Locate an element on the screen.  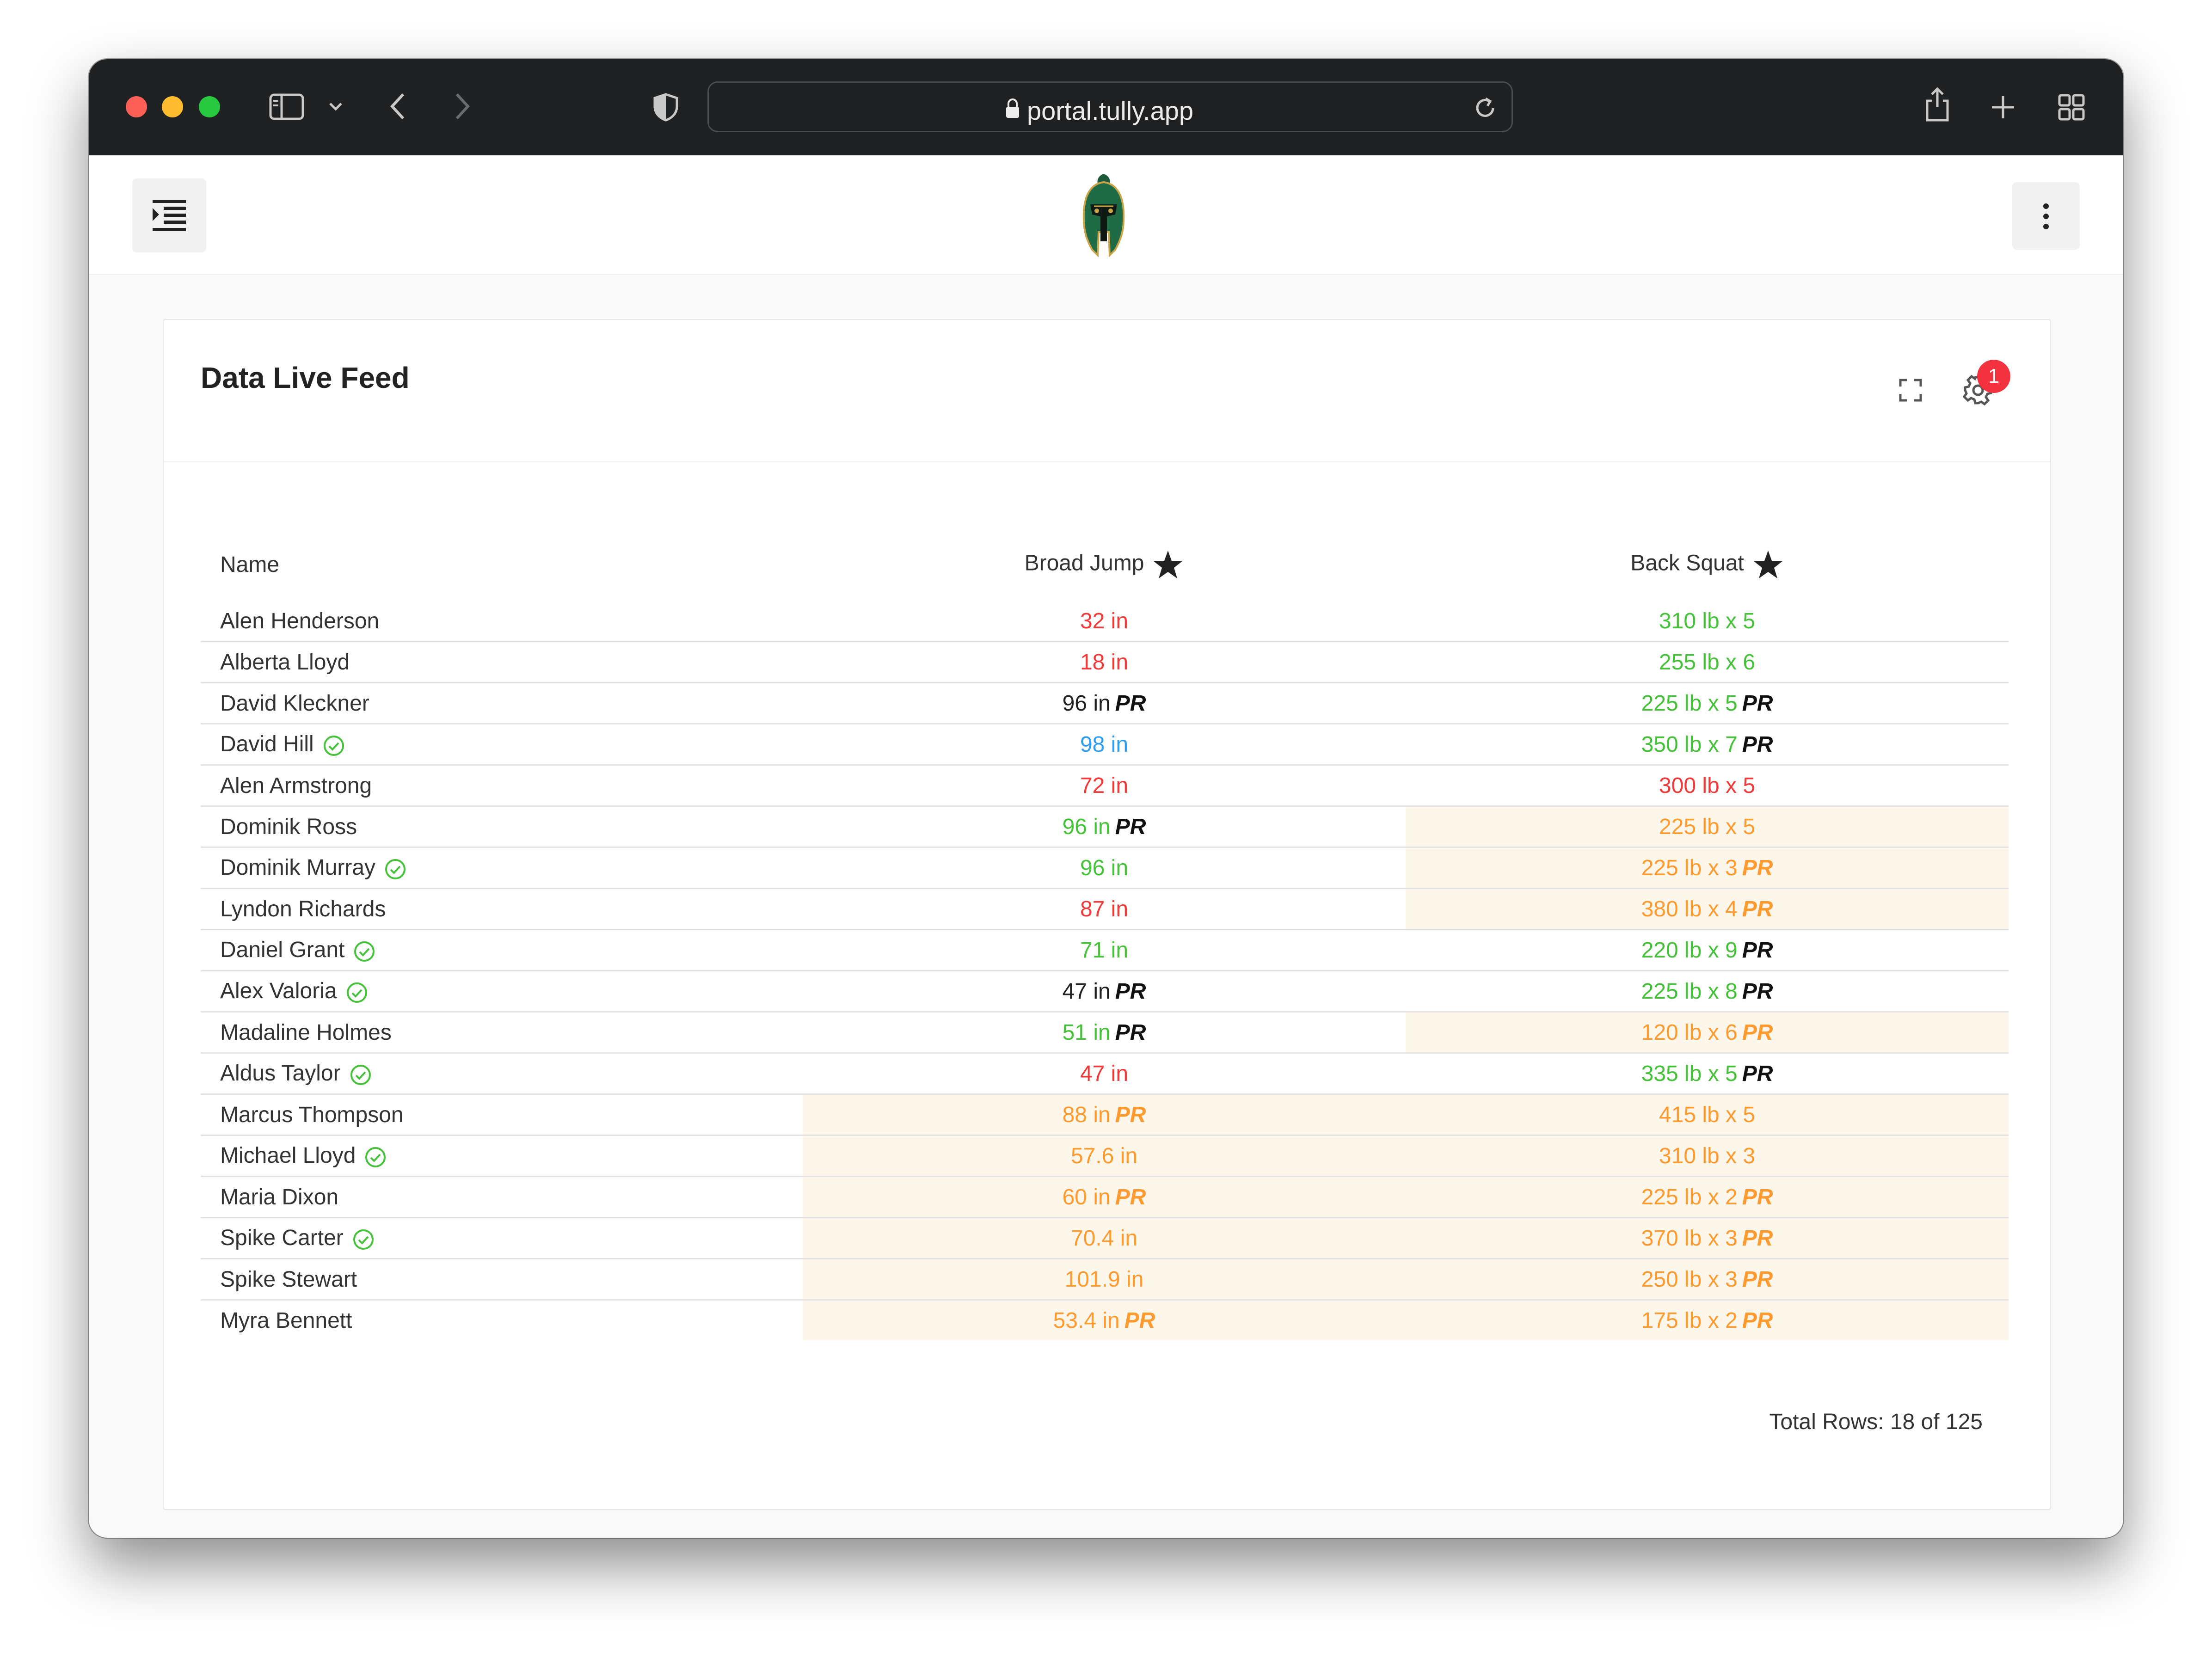
athlete-name-cell: Alen Armstrong is located at coordinates (502, 786).